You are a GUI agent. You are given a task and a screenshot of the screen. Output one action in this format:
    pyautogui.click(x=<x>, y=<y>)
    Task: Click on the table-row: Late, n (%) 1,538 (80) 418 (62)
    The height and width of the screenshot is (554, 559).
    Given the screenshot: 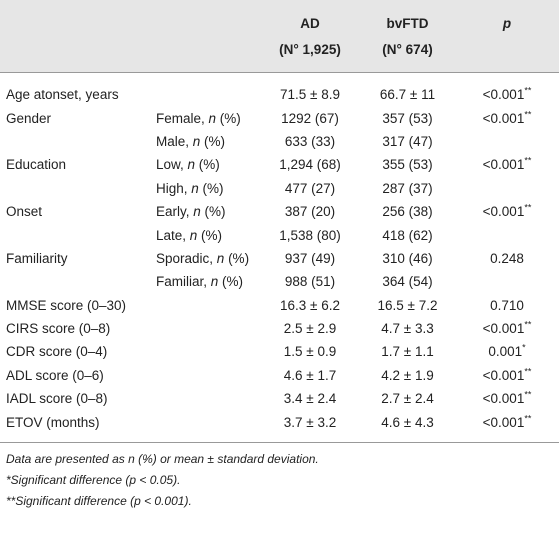 What is the action you would take?
    pyautogui.click(x=279, y=234)
    